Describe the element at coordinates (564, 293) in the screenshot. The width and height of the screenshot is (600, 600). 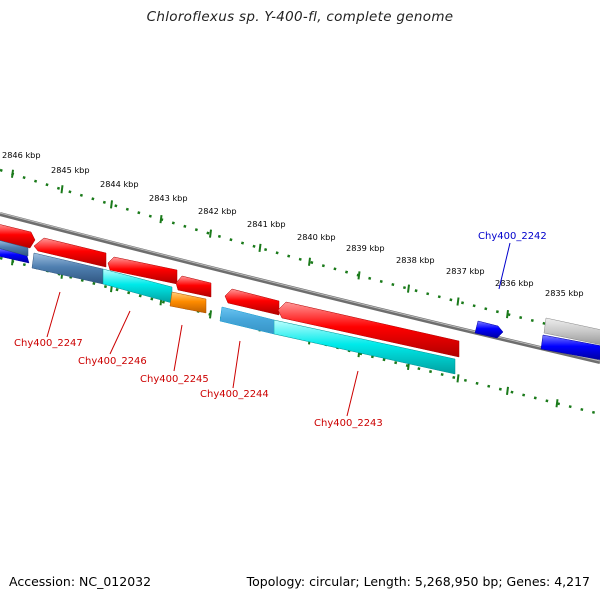
I see `kbp-label: 2835 kbp` at that location.